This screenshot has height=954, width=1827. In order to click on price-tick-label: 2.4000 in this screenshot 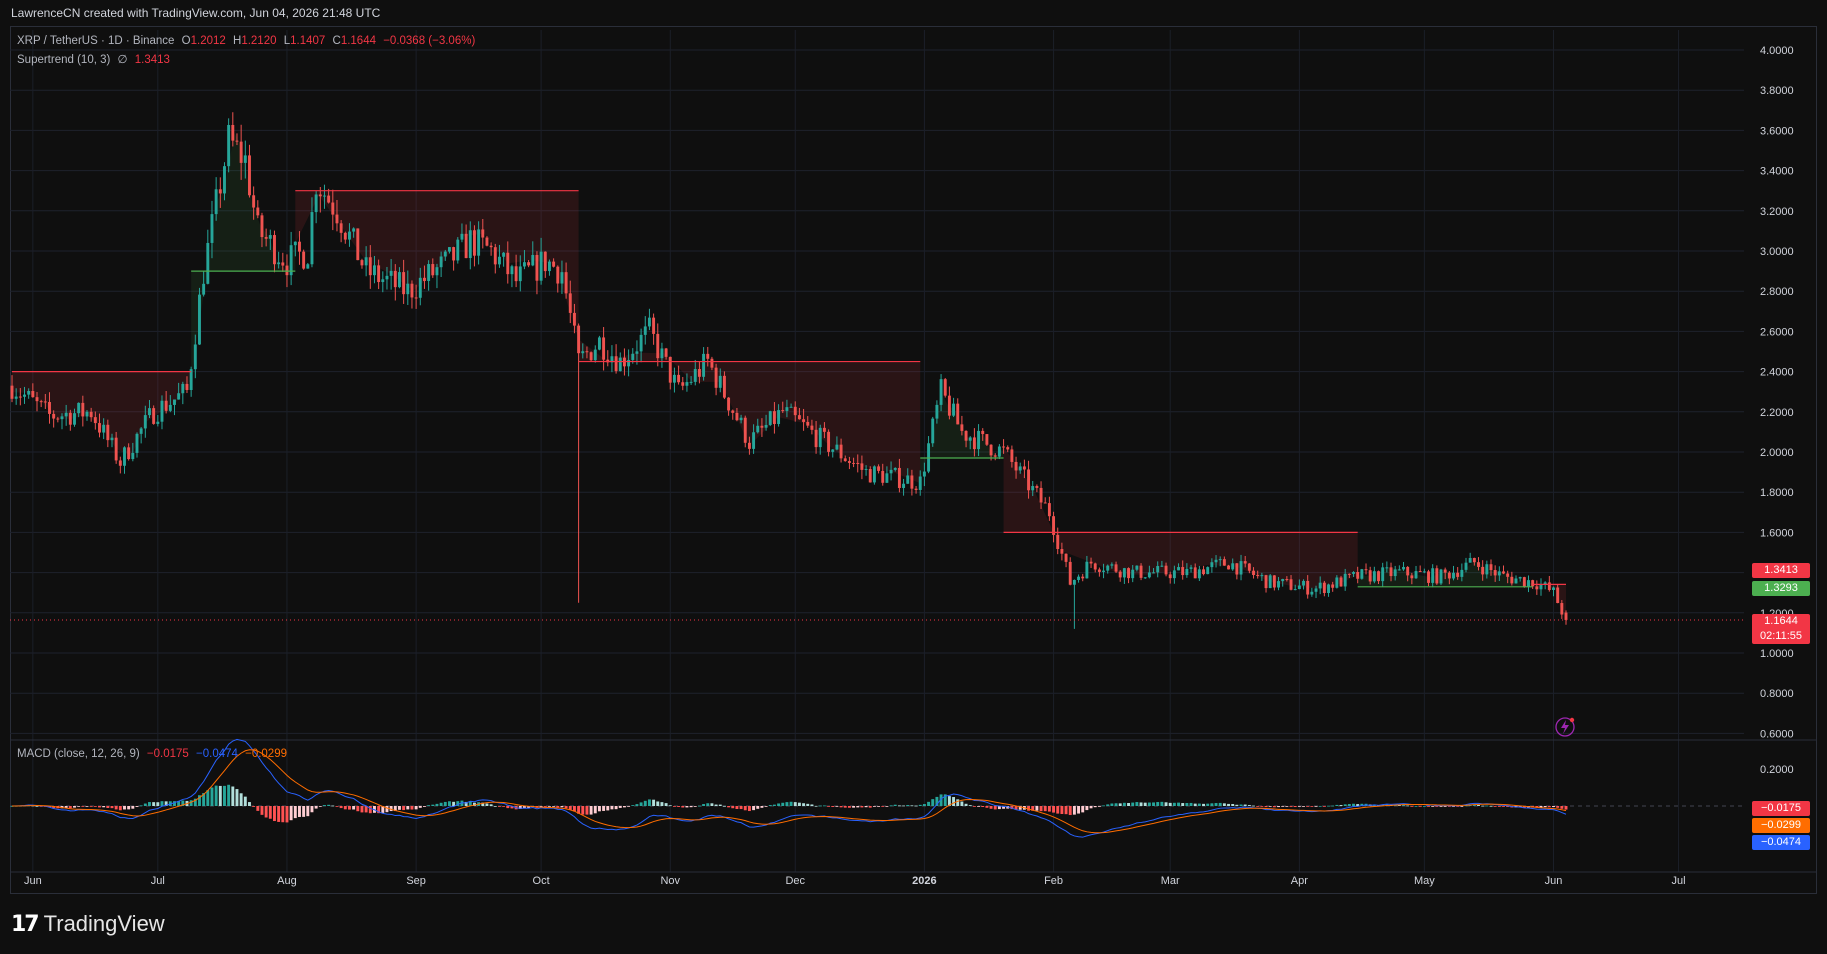, I will do `click(1777, 373)`.